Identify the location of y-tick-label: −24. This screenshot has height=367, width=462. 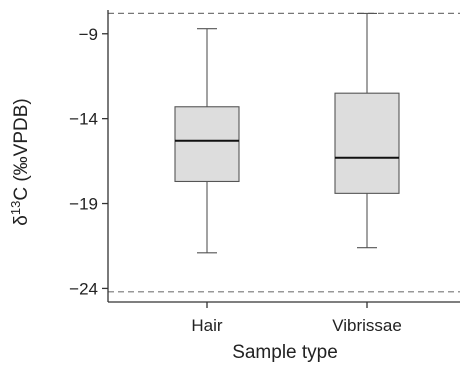
(83, 288).